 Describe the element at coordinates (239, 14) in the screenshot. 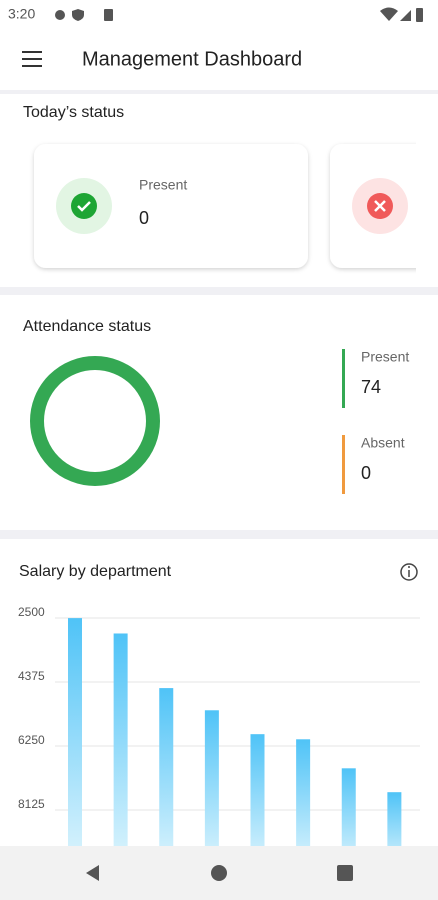

I see `status-icons` at that location.